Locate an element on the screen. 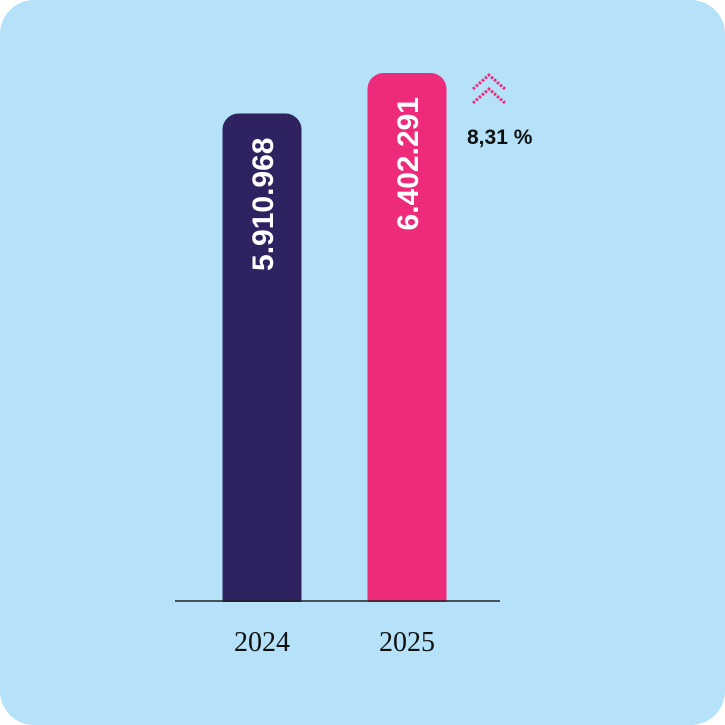 This screenshot has width=725, height=725. bar-body-2024 is located at coordinates (262, 372).